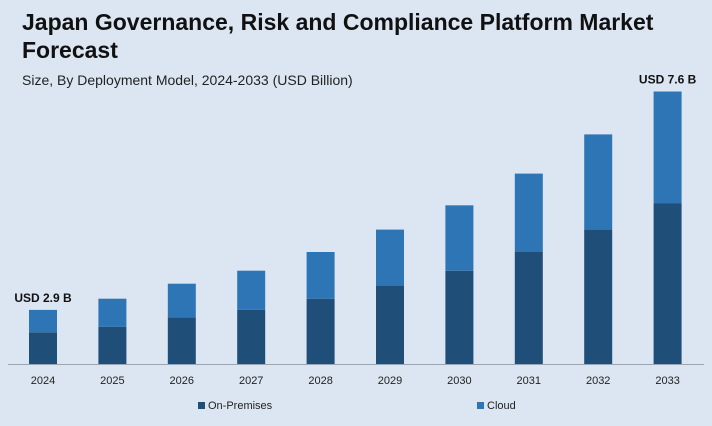 This screenshot has height=426, width=712. Describe the element at coordinates (182, 381) in the screenshot. I see `x-tick-label-2026: 2026` at that location.